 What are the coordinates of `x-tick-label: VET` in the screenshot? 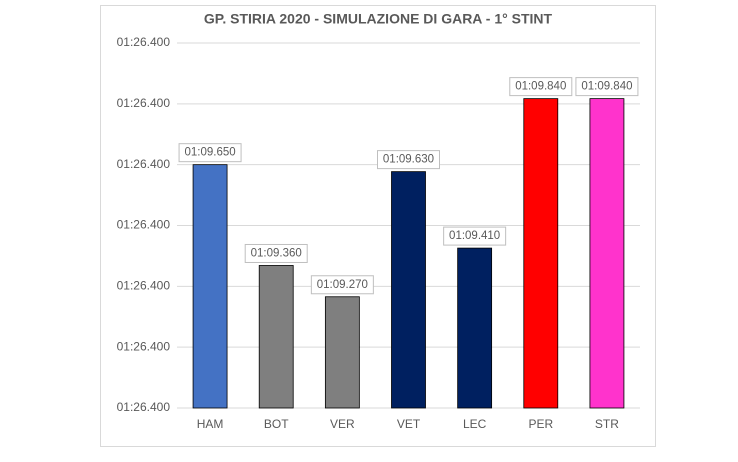 It's located at (409, 424).